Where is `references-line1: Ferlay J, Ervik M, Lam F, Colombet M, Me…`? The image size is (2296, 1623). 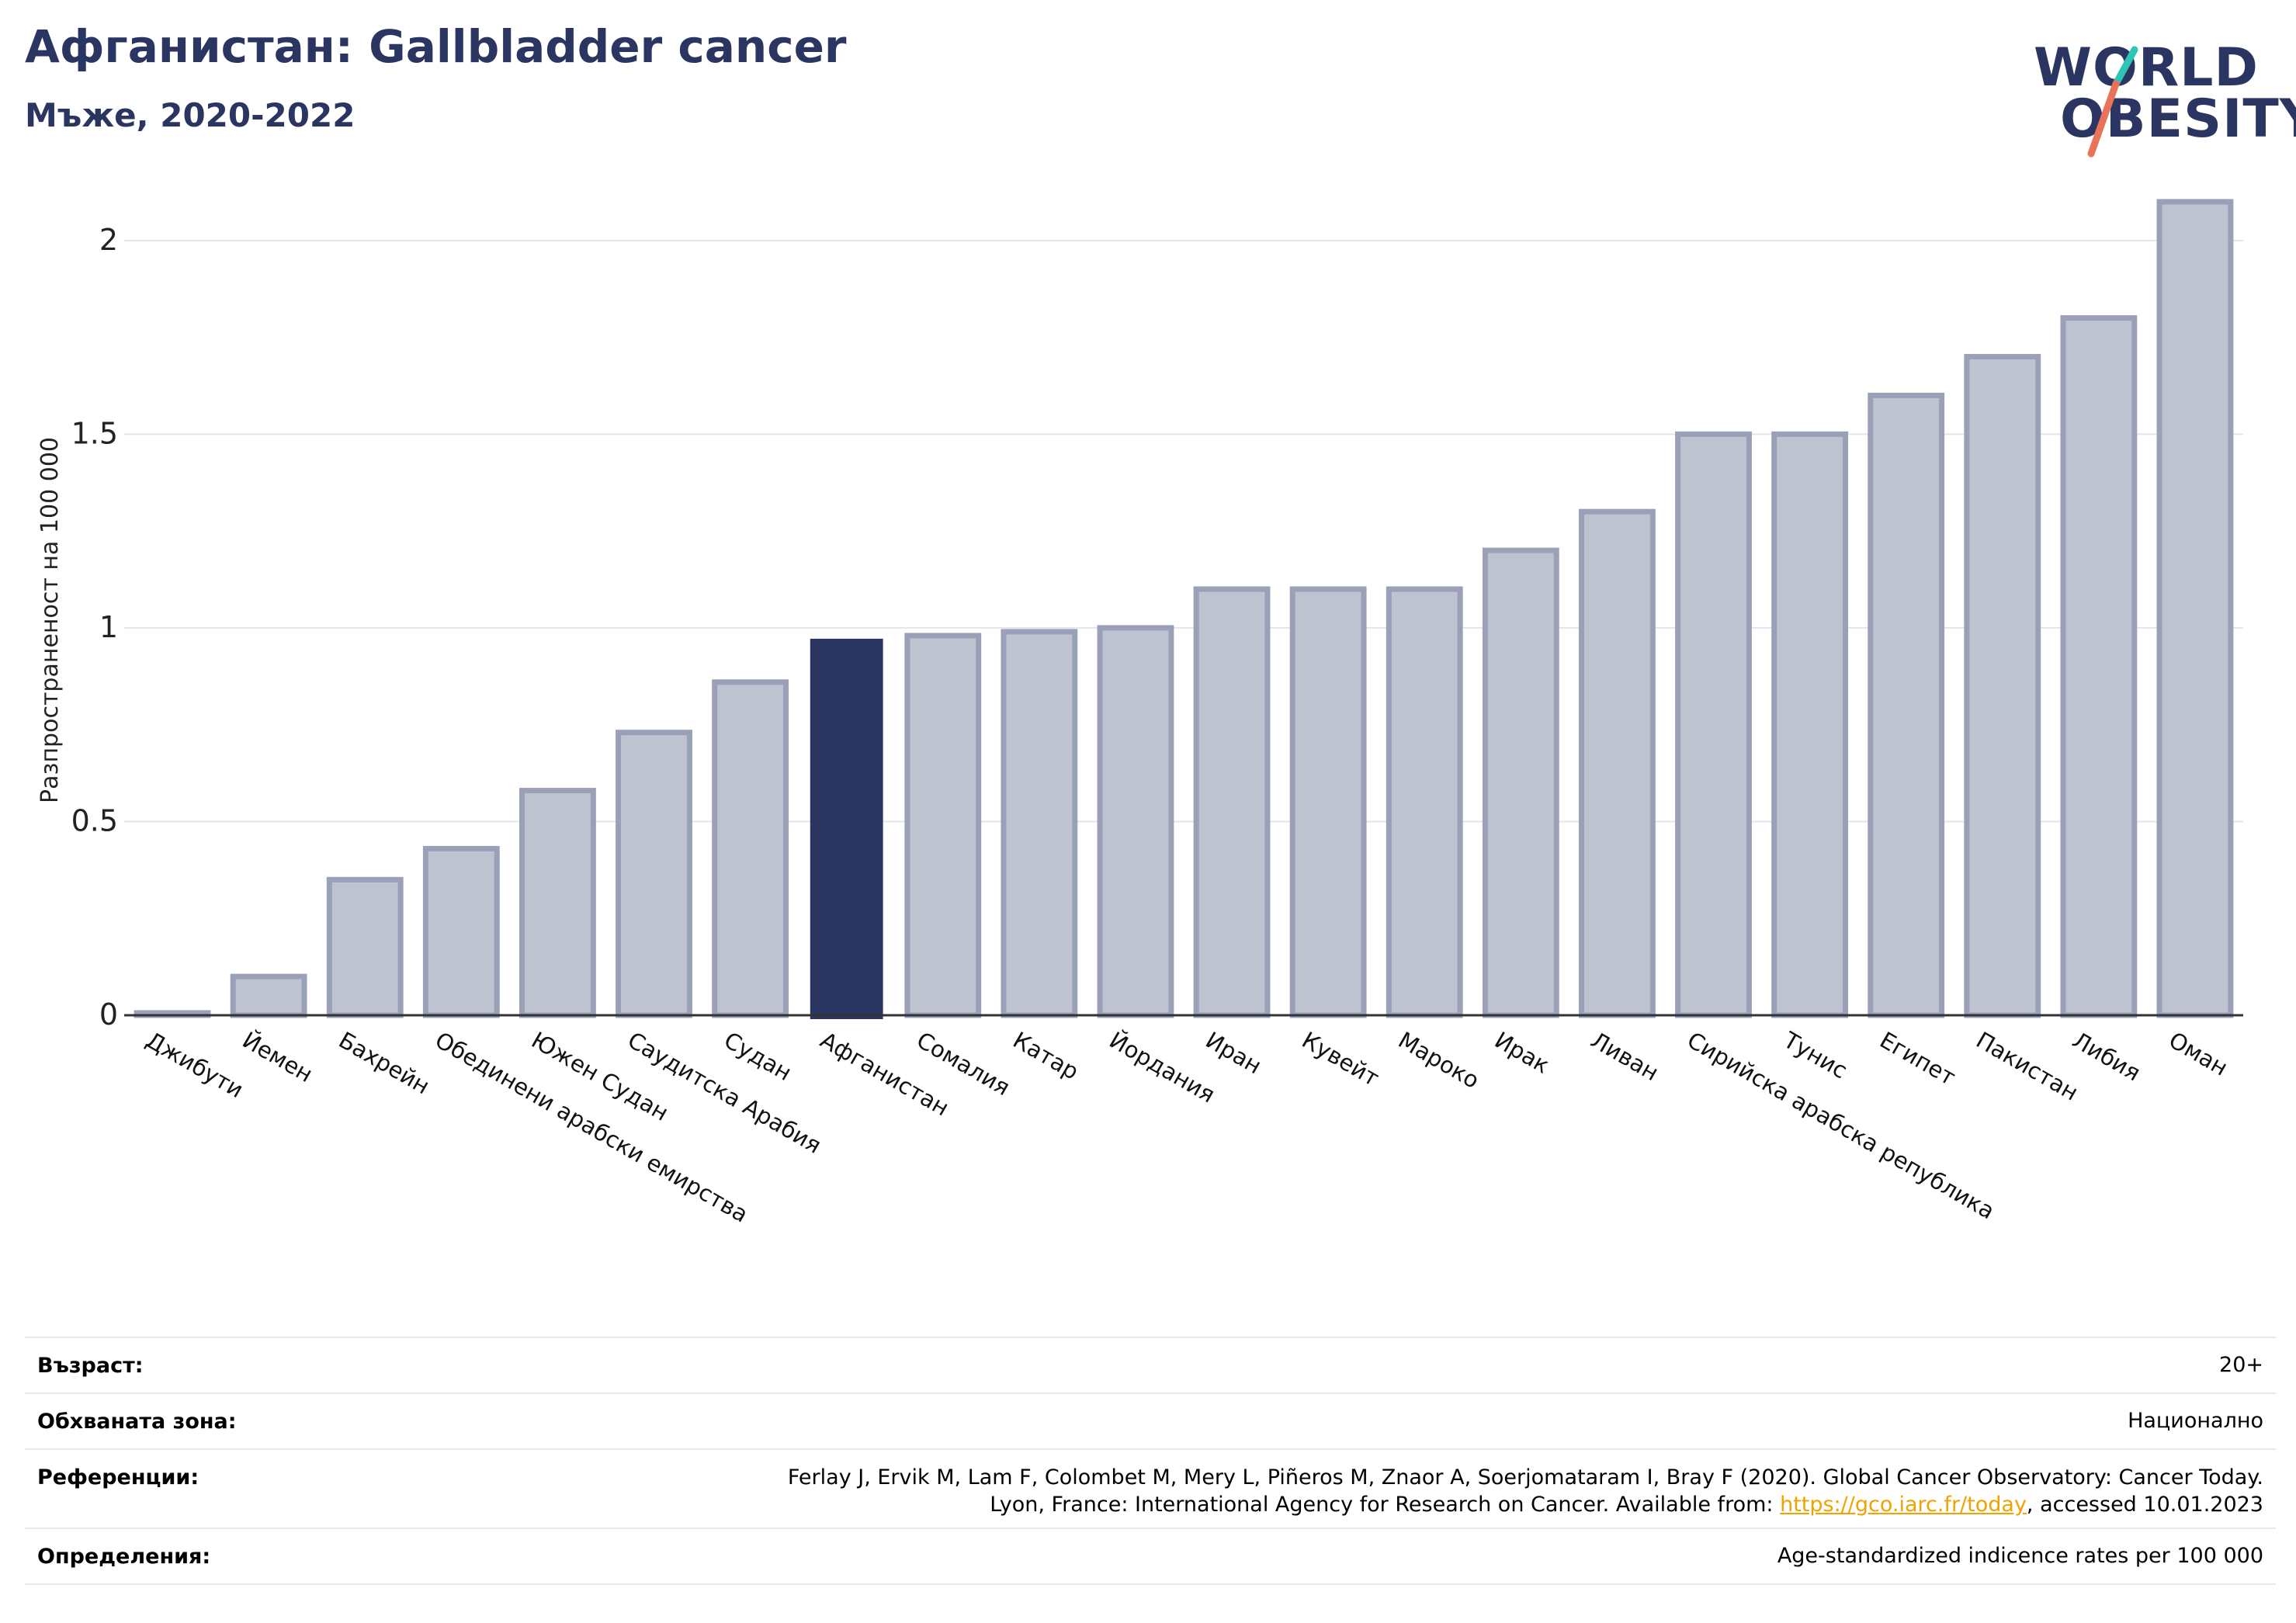
references-line1: Ferlay J, Ervik M, Lam F, Colombet M, Me… is located at coordinates (1525, 1477).